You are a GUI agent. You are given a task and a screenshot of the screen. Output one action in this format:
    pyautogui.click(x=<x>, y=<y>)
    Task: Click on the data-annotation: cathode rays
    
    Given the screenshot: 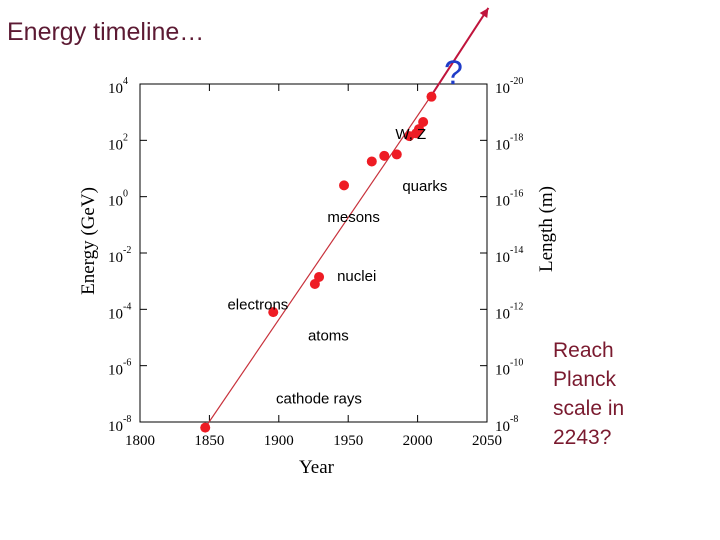 What is the action you would take?
    pyautogui.click(x=319, y=399)
    